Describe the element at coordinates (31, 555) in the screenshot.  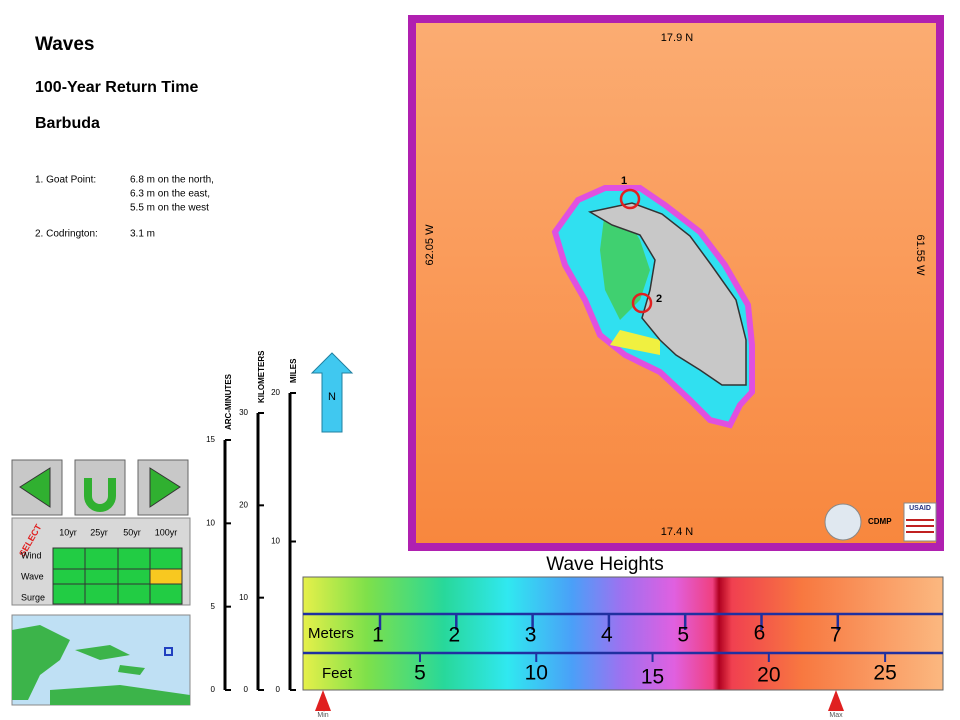
I see `row-header: Wind` at that location.